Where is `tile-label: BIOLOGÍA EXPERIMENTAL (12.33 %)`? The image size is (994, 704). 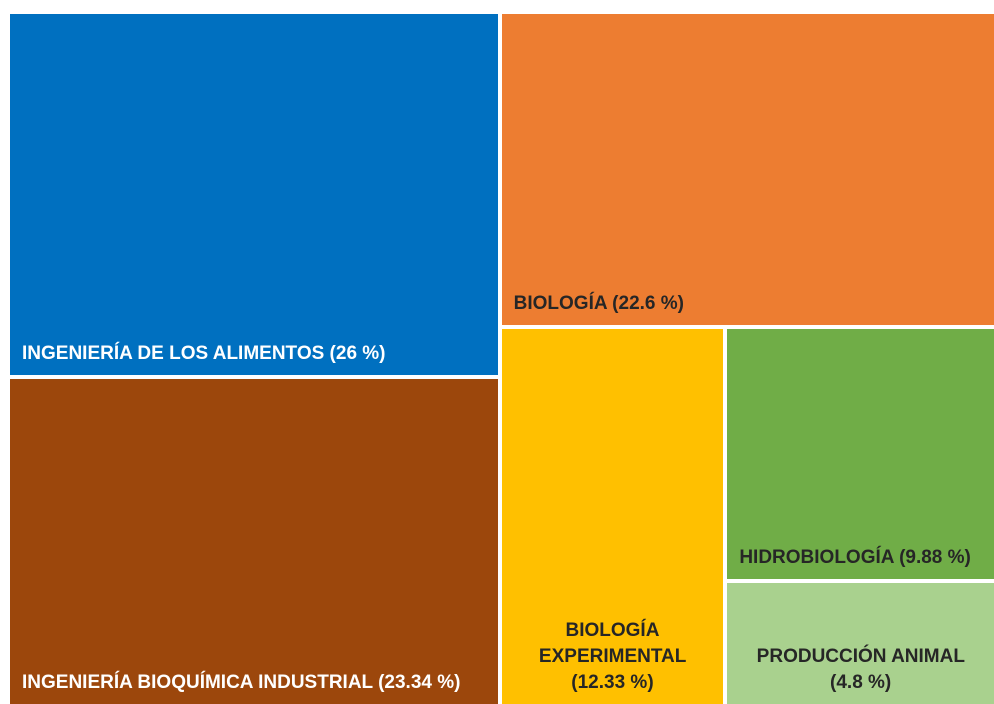
tile-label: BIOLOGÍA EXPERIMENTAL (12.33 %) is located at coordinates (613, 661).